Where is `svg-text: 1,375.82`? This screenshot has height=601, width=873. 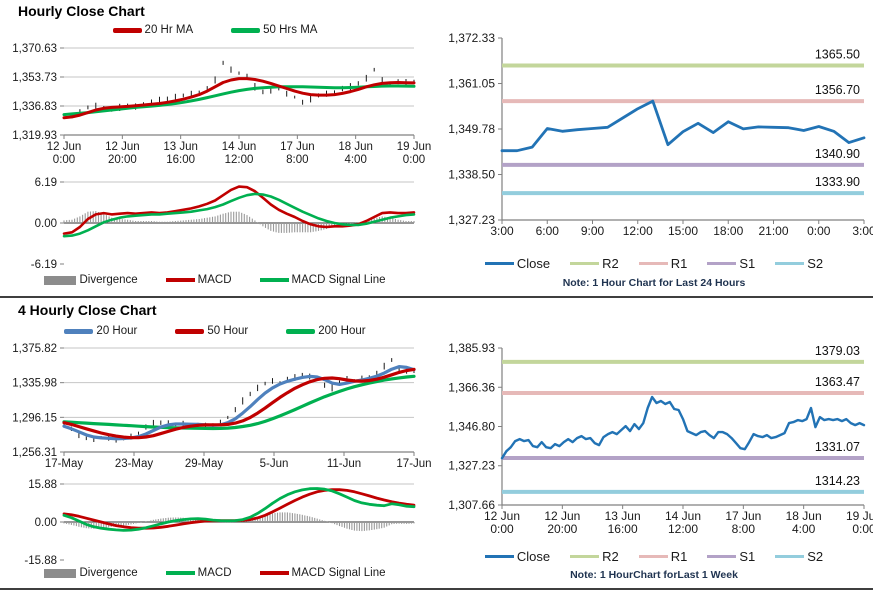
svg-text: 1,375.82 is located at coordinates (34, 349).